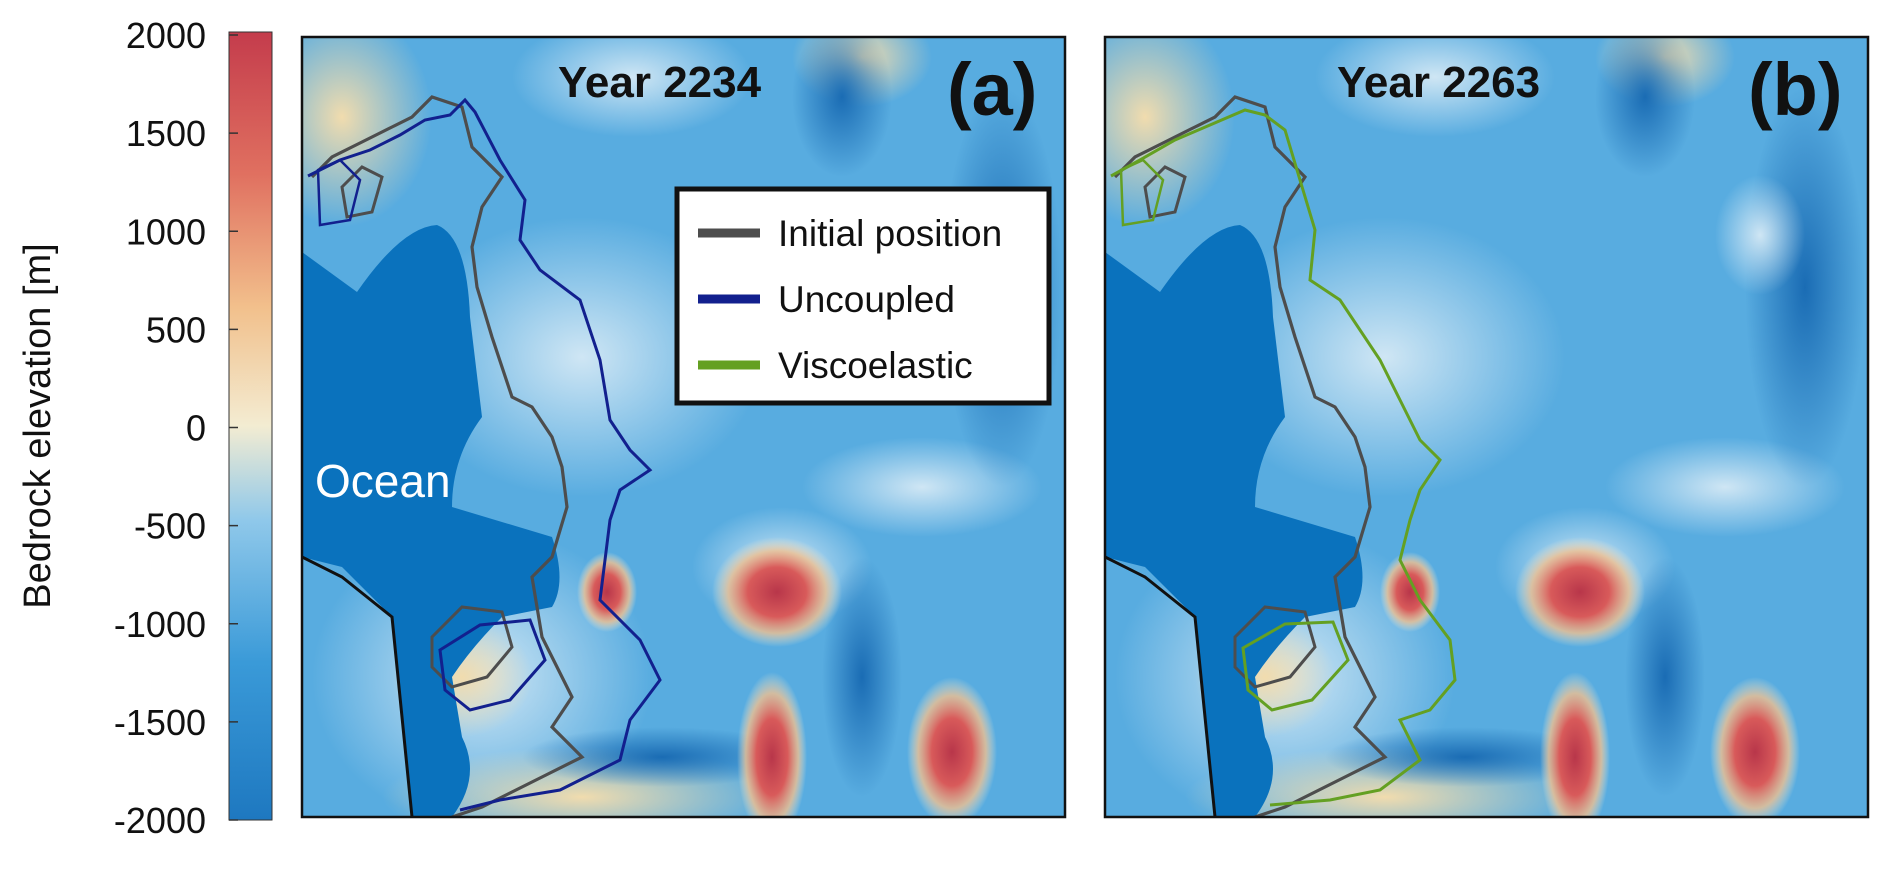 The height and width of the screenshot is (871, 1892). Describe the element at coordinates (176, 428) in the screenshot. I see `colorbar-ticks: 2000 1500 1000 500 0 -500 -1000 -1500 -2000` at that location.